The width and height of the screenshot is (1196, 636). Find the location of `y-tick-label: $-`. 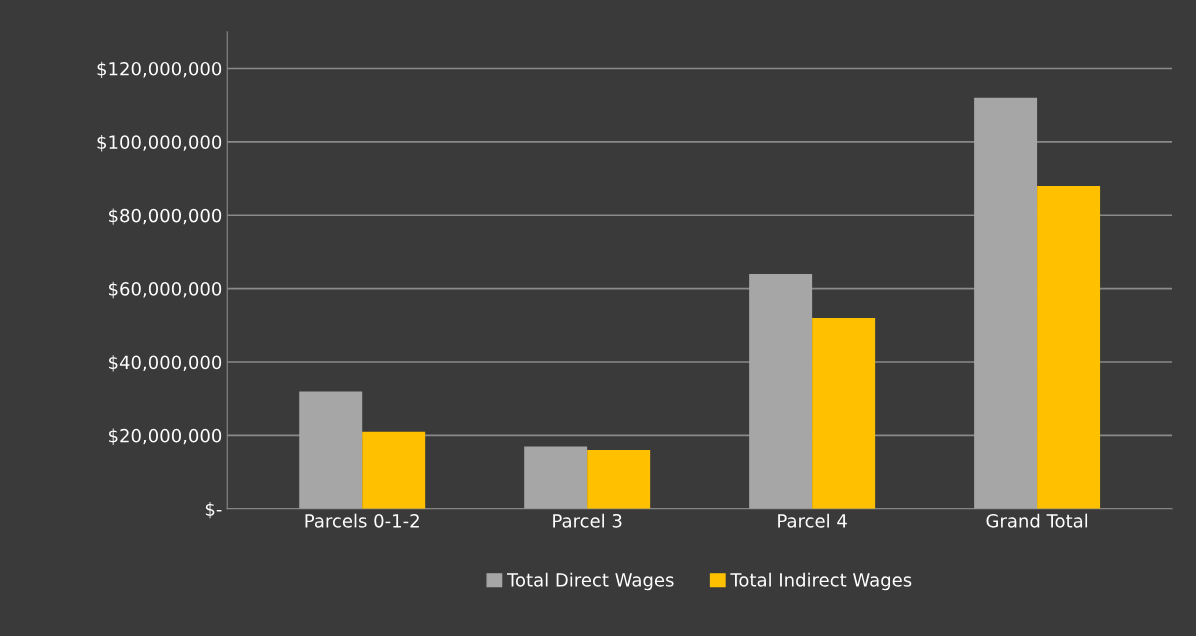

y-tick-label: $- is located at coordinates (213, 510).